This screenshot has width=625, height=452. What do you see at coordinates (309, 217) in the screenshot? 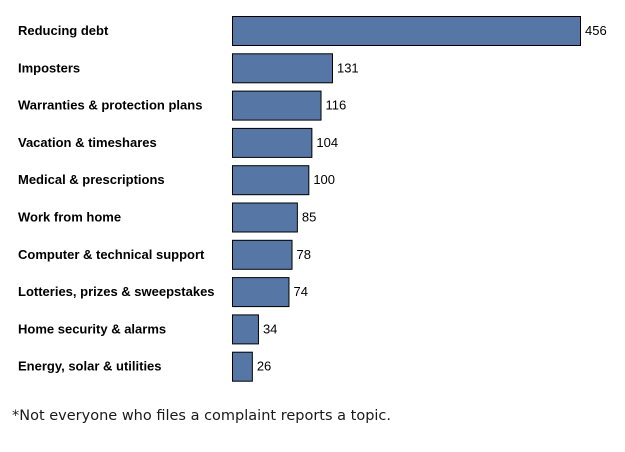
I see `value-label: 85` at bounding box center [309, 217].